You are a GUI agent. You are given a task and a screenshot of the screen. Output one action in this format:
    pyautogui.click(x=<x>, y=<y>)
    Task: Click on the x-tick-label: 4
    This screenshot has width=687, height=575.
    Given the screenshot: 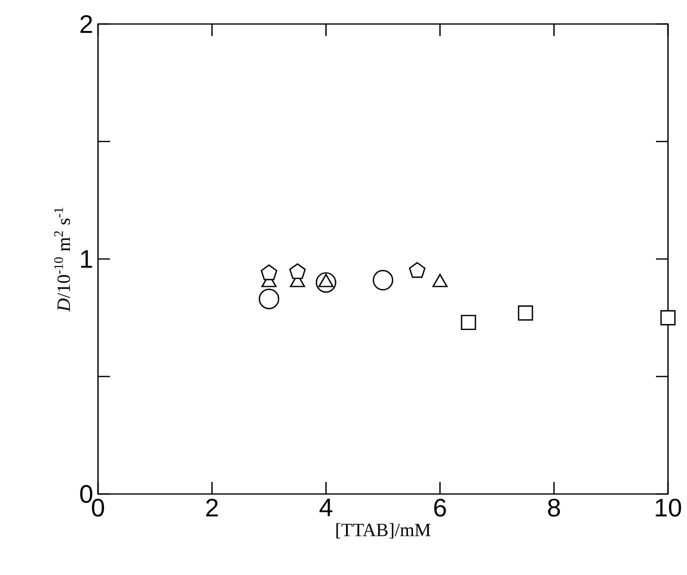 What is the action you would take?
    pyautogui.click(x=326, y=507)
    